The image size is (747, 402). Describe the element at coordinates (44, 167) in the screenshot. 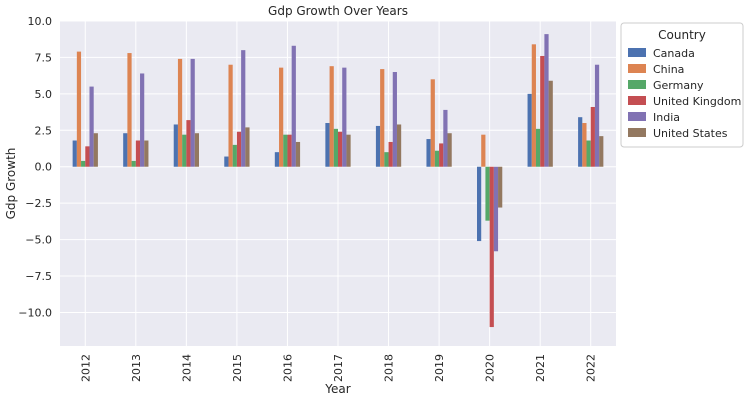

I see `y-tick-label: 0.0` at that location.